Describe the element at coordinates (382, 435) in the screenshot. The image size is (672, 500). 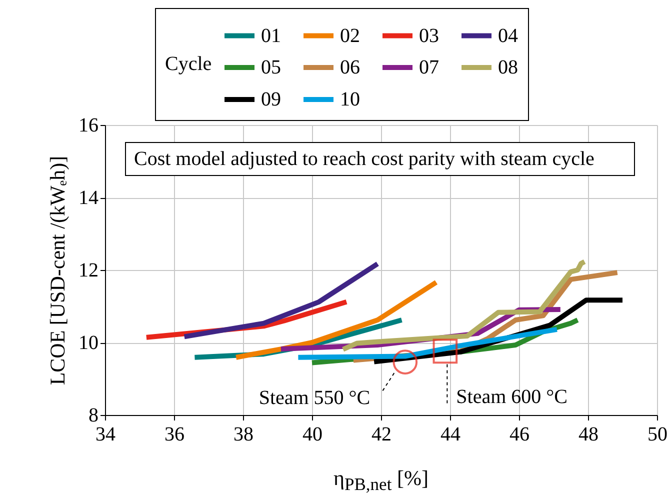
I see `x-tick-label: 42` at that location.